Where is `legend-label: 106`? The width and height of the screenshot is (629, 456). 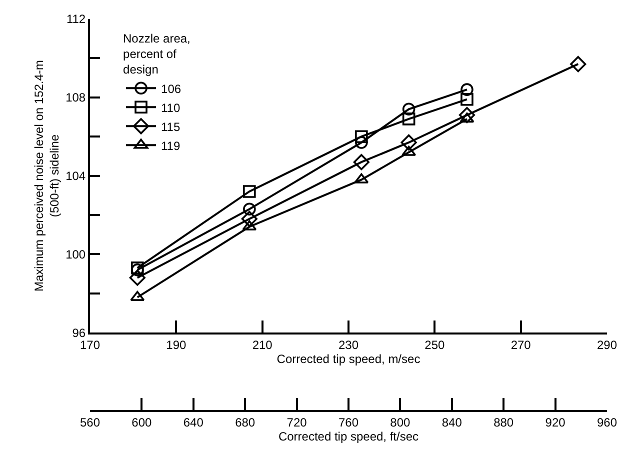
legend-label: 106 is located at coordinates (171, 89).